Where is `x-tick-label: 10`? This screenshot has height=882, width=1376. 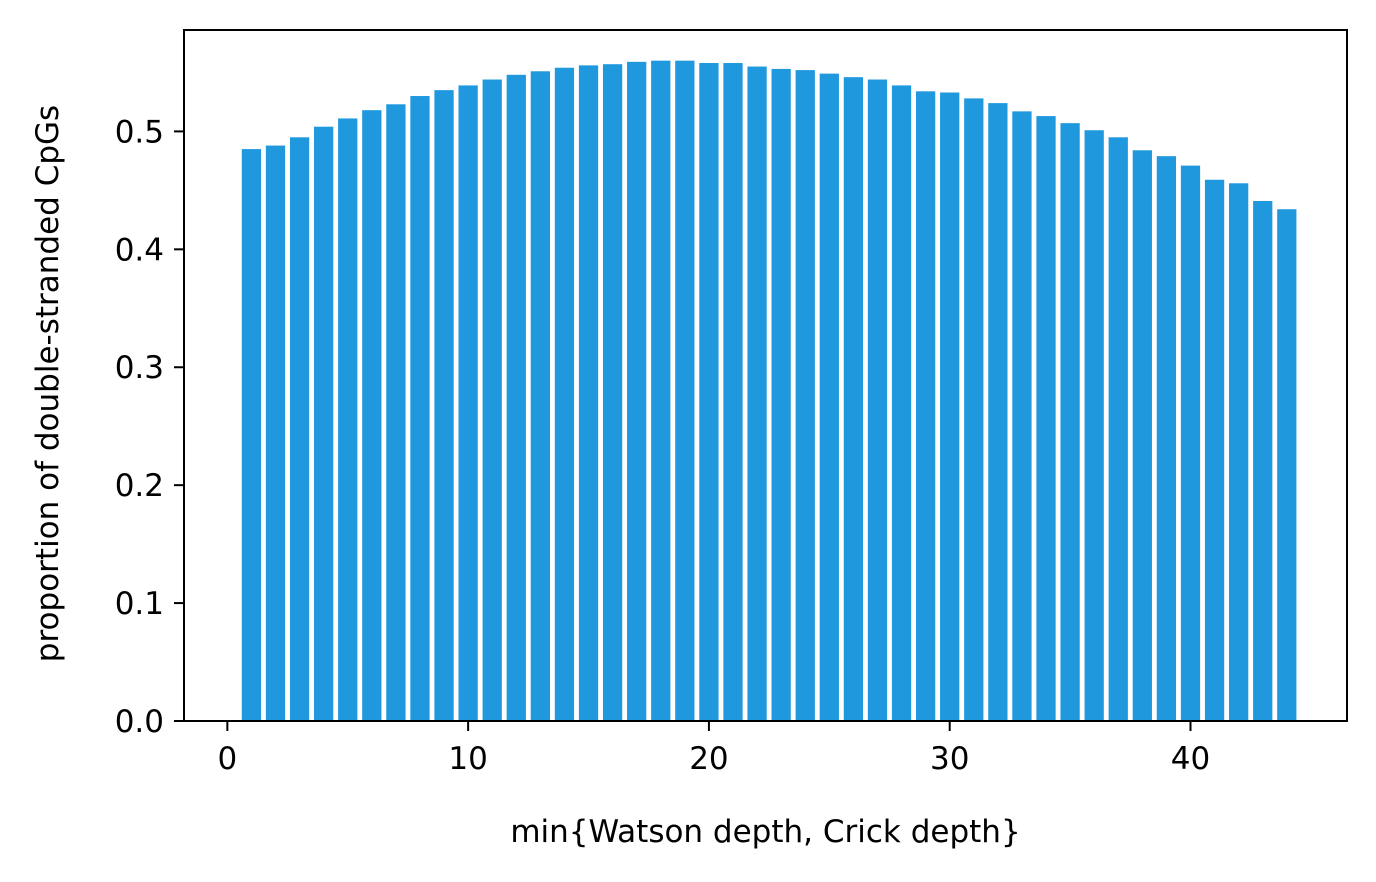 x-tick-label: 10 is located at coordinates (467, 759).